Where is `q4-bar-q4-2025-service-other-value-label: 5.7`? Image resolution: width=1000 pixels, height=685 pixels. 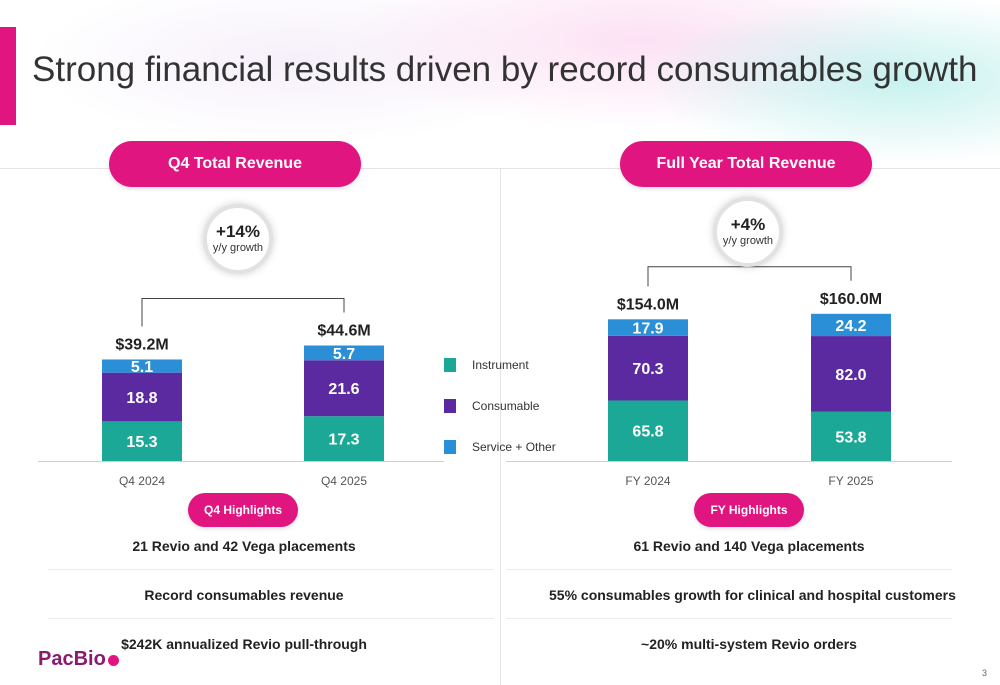 q4-bar-q4-2025-service-other-value-label: 5.7 is located at coordinates (344, 354).